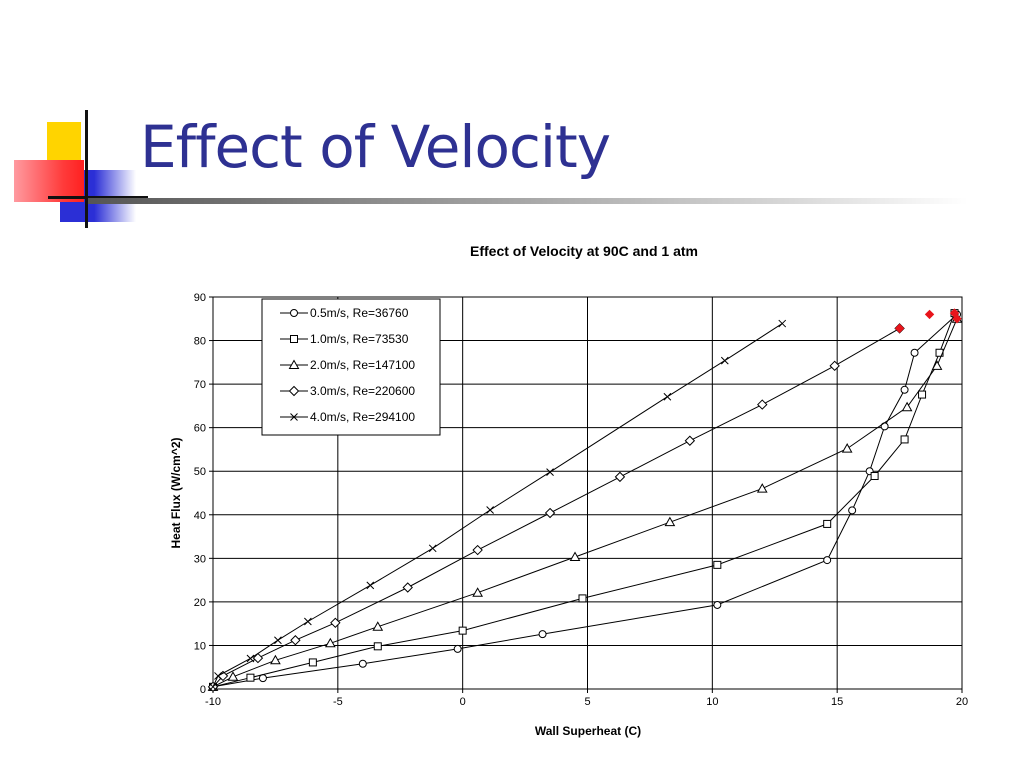  What do you see at coordinates (203, 690) in the screenshot?
I see `y-tick-label: 0` at bounding box center [203, 690].